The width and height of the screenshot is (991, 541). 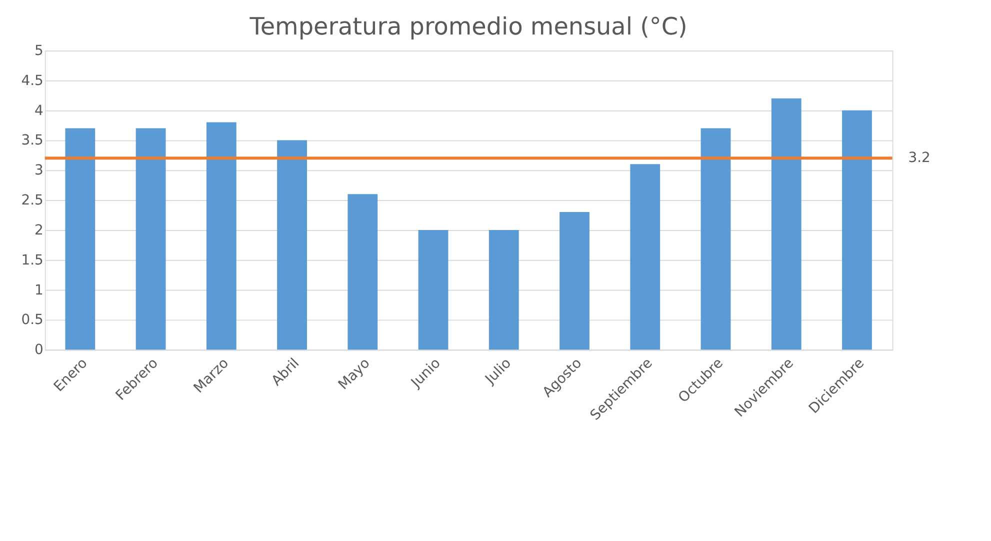 I want to click on y-tick-label: 3, so click(x=39, y=170).